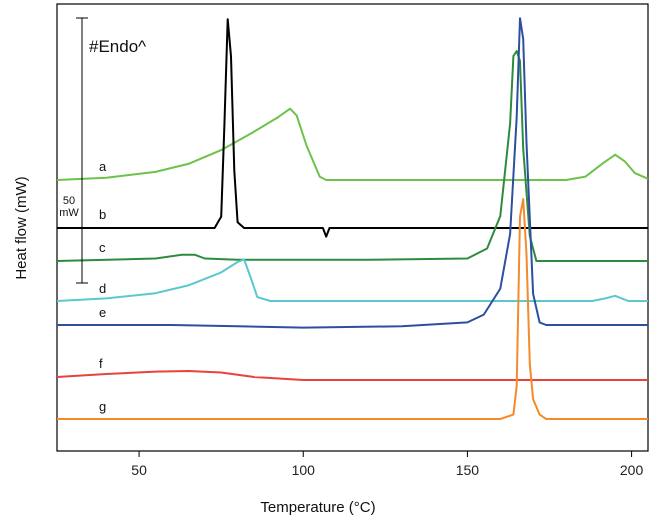 The height and width of the screenshot is (519, 650). I want to click on x-axis: 50 100 150 200, so click(387, 464).